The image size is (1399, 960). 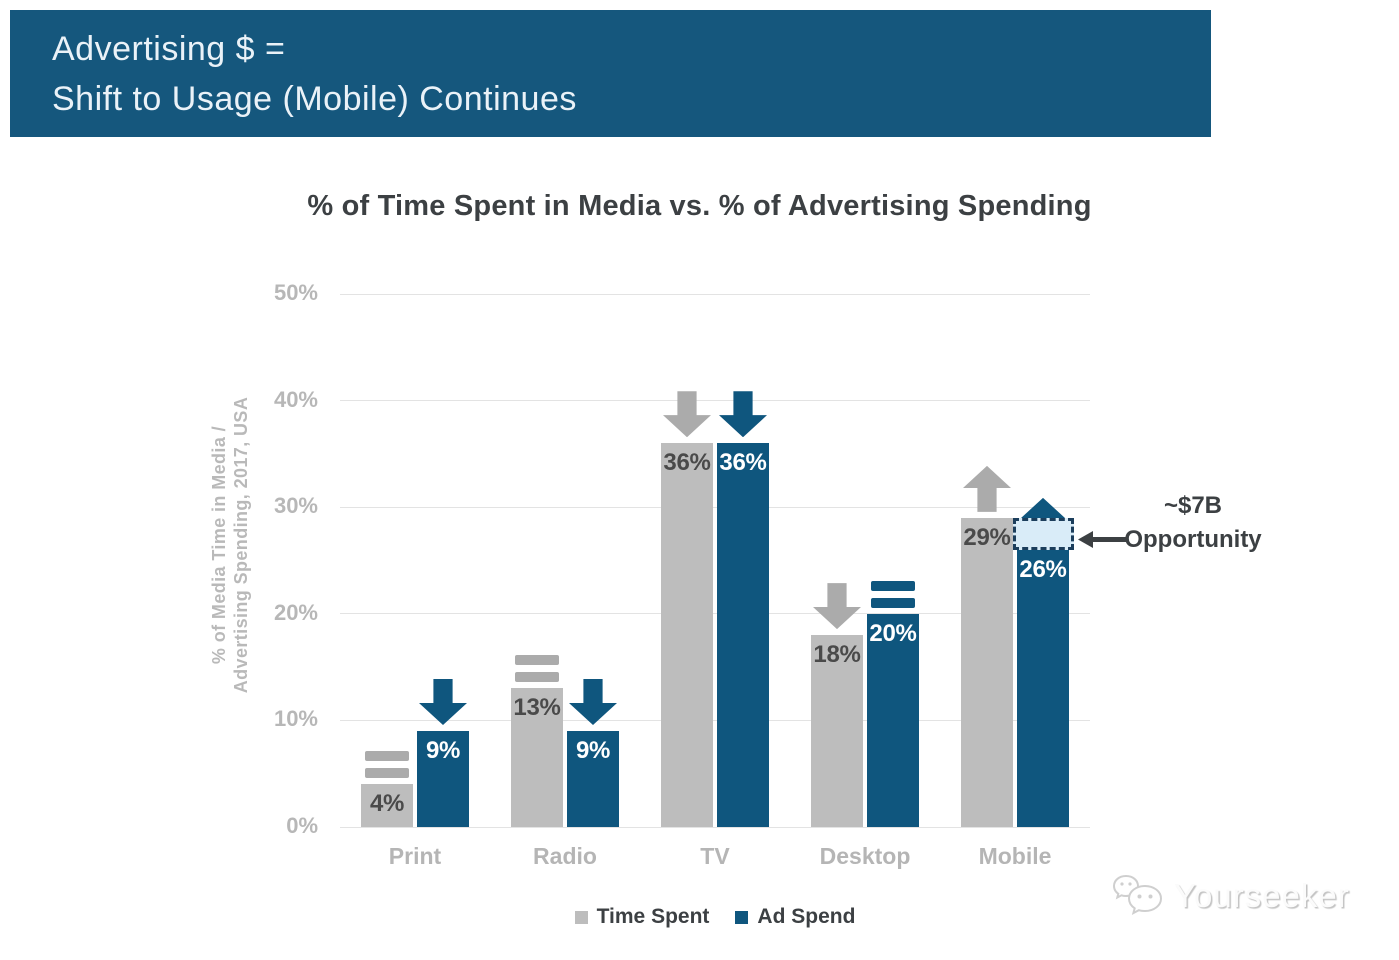 What do you see at coordinates (1110, 539) in the screenshot?
I see `annotation-arrow-line` at bounding box center [1110, 539].